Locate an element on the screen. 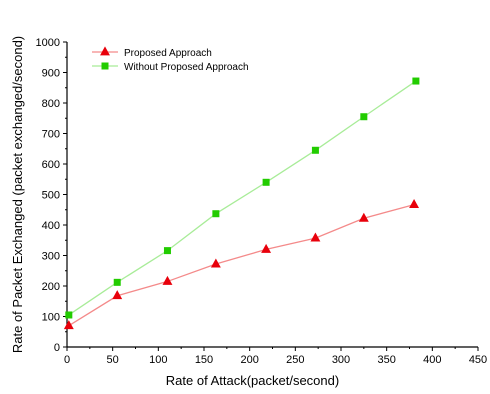 Image resolution: width=490 pixels, height=394 pixels. y-tick-label: 800 is located at coordinates (51, 104).